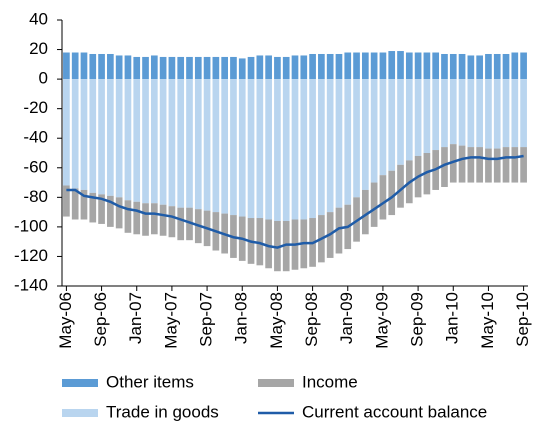 This screenshot has height=436, width=552. I want to click on x-tick-label: Sep-10, so click(522, 319).